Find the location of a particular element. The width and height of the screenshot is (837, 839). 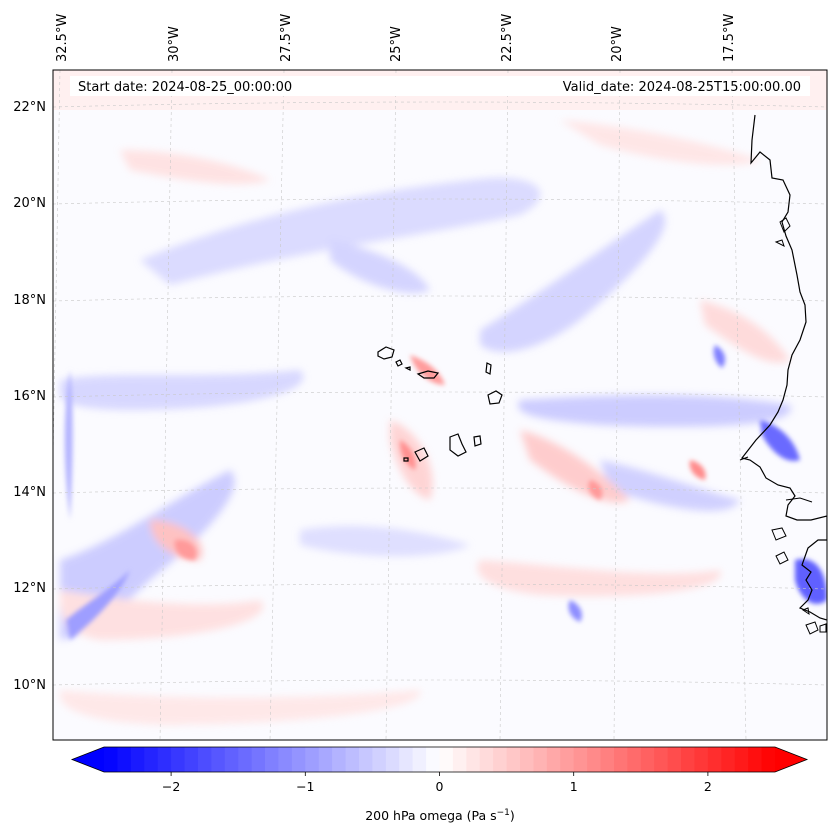

colorbar-tick-label: 0 is located at coordinates (440, 786).